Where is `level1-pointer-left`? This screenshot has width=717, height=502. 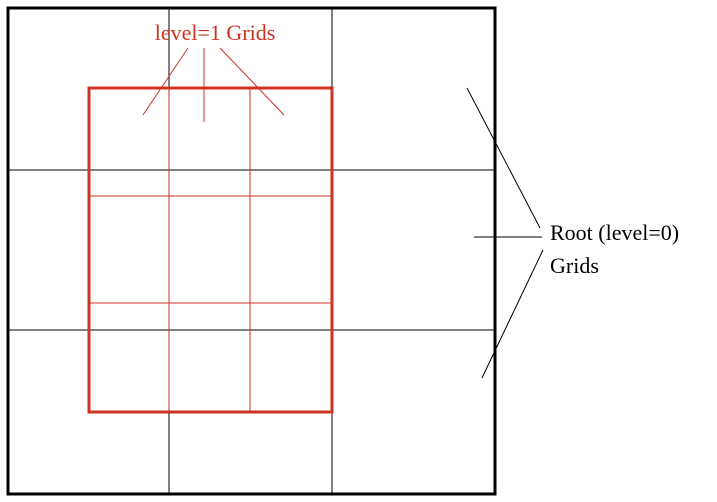 level1-pointer-left is located at coordinates (165, 81).